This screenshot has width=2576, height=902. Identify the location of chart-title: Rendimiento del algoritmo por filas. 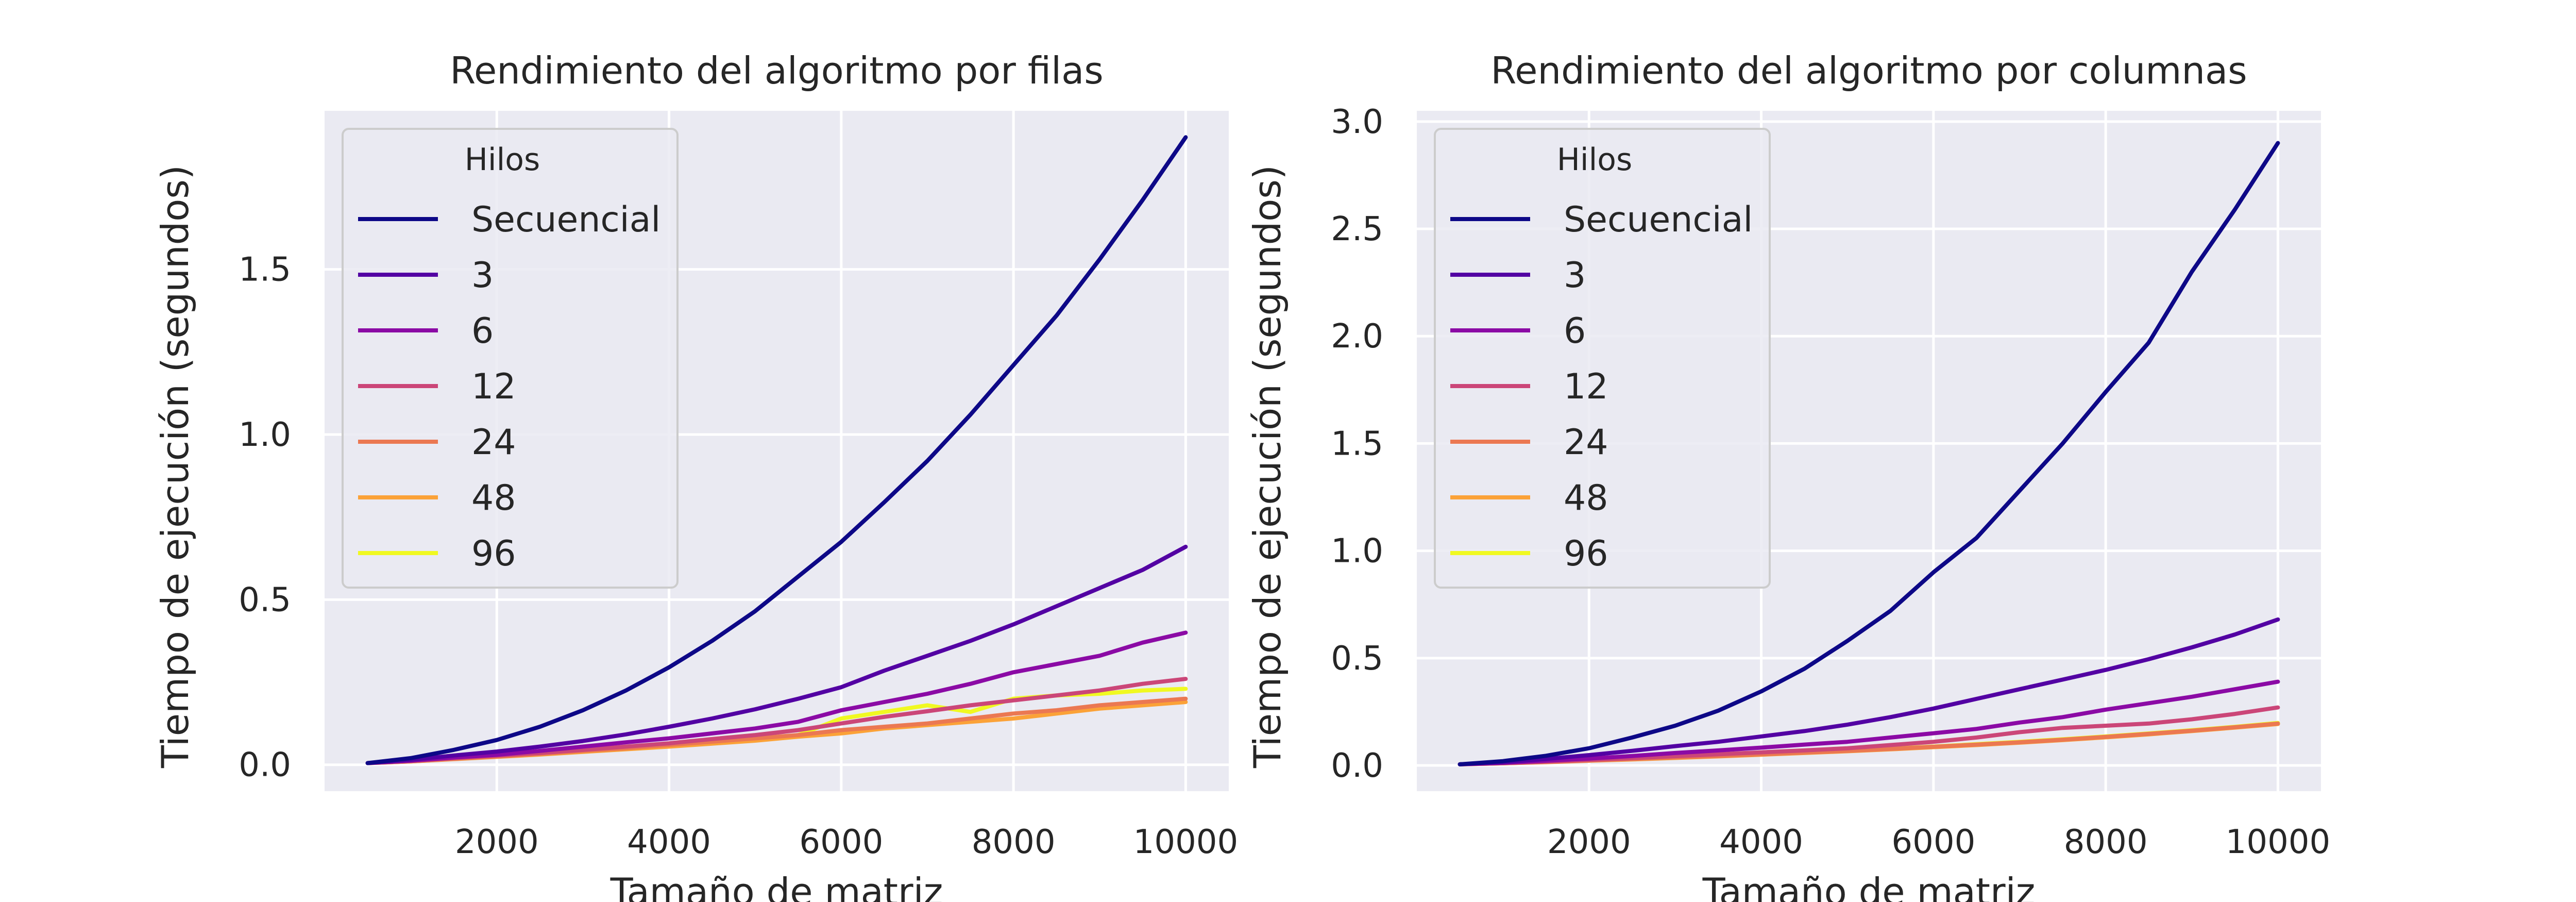
(777, 70).